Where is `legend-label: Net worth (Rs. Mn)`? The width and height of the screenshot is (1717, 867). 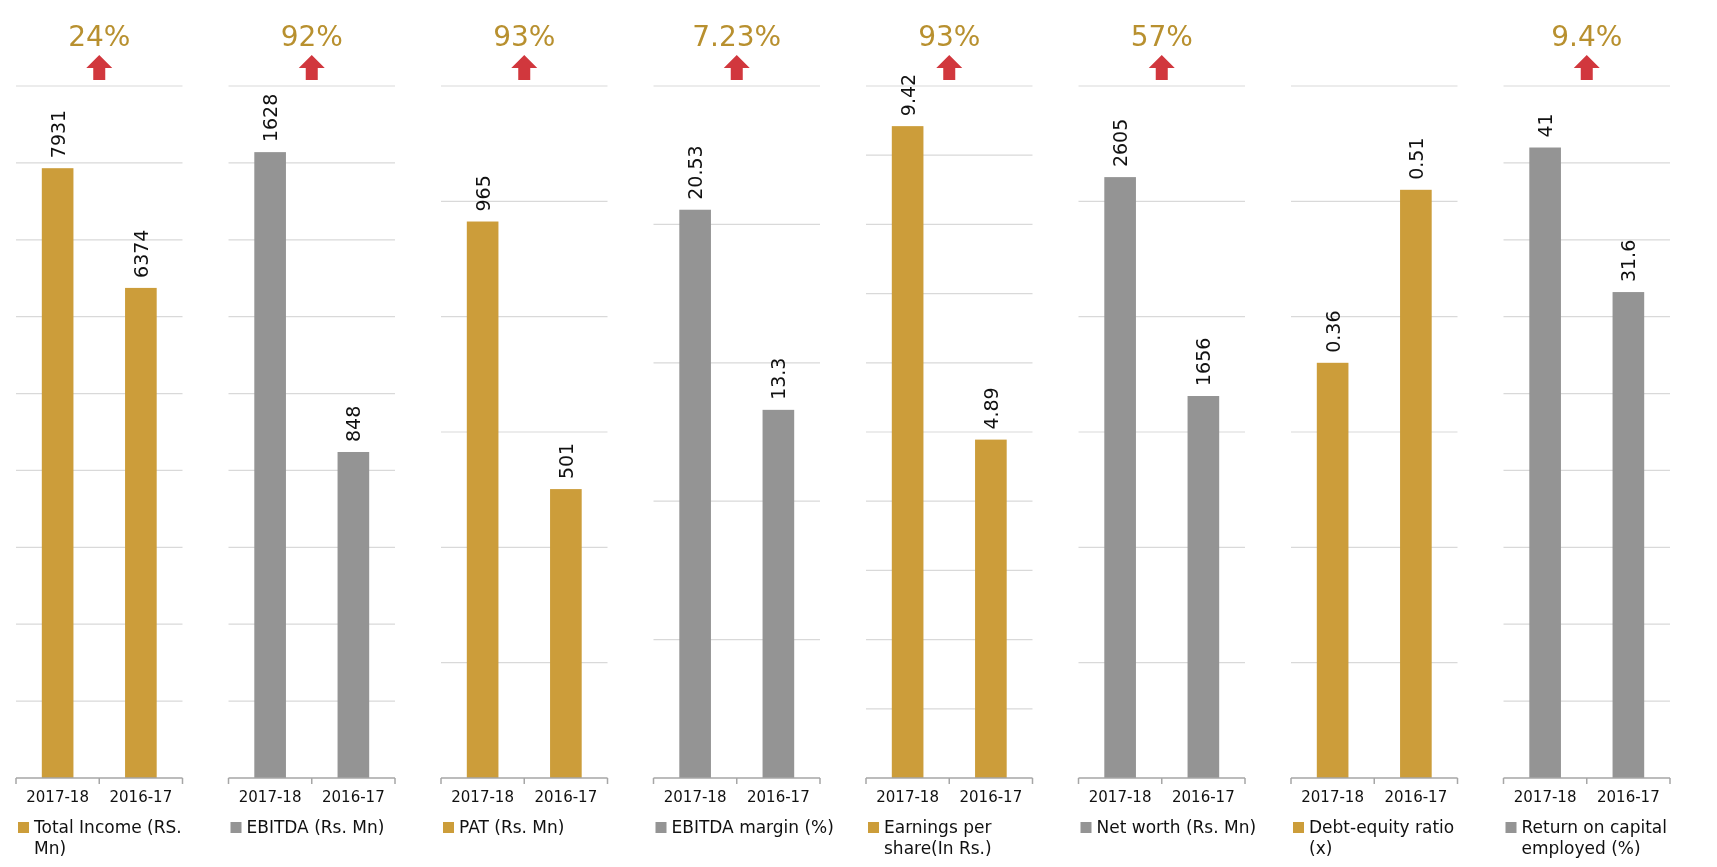 legend-label: Net worth (Rs. Mn) is located at coordinates (1176, 827).